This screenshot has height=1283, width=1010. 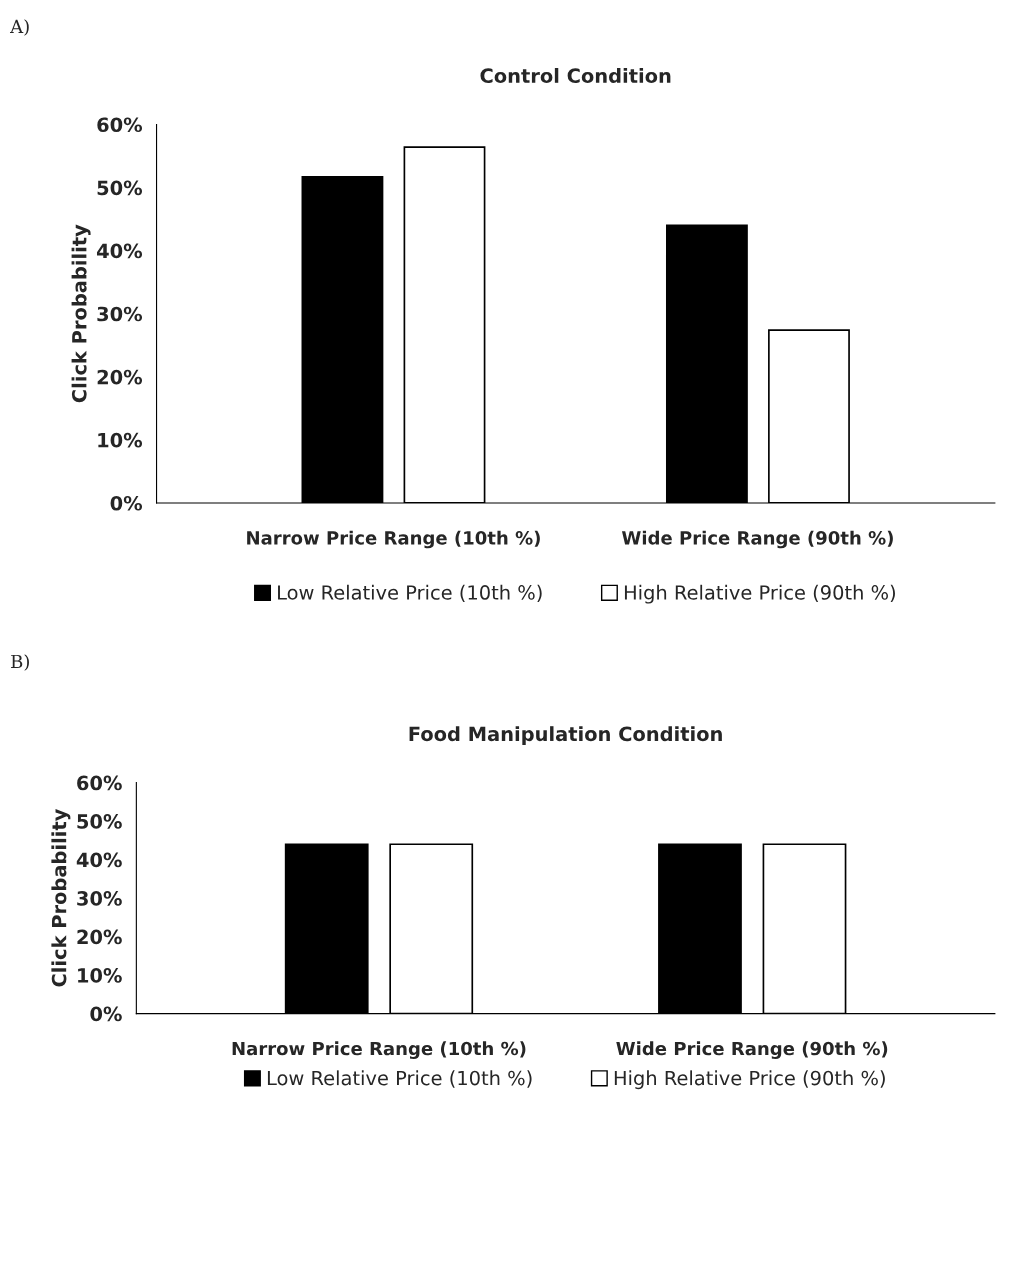 What do you see at coordinates (565, 736) in the screenshot?
I see `chart-title: Food Manipulation Condition` at bounding box center [565, 736].